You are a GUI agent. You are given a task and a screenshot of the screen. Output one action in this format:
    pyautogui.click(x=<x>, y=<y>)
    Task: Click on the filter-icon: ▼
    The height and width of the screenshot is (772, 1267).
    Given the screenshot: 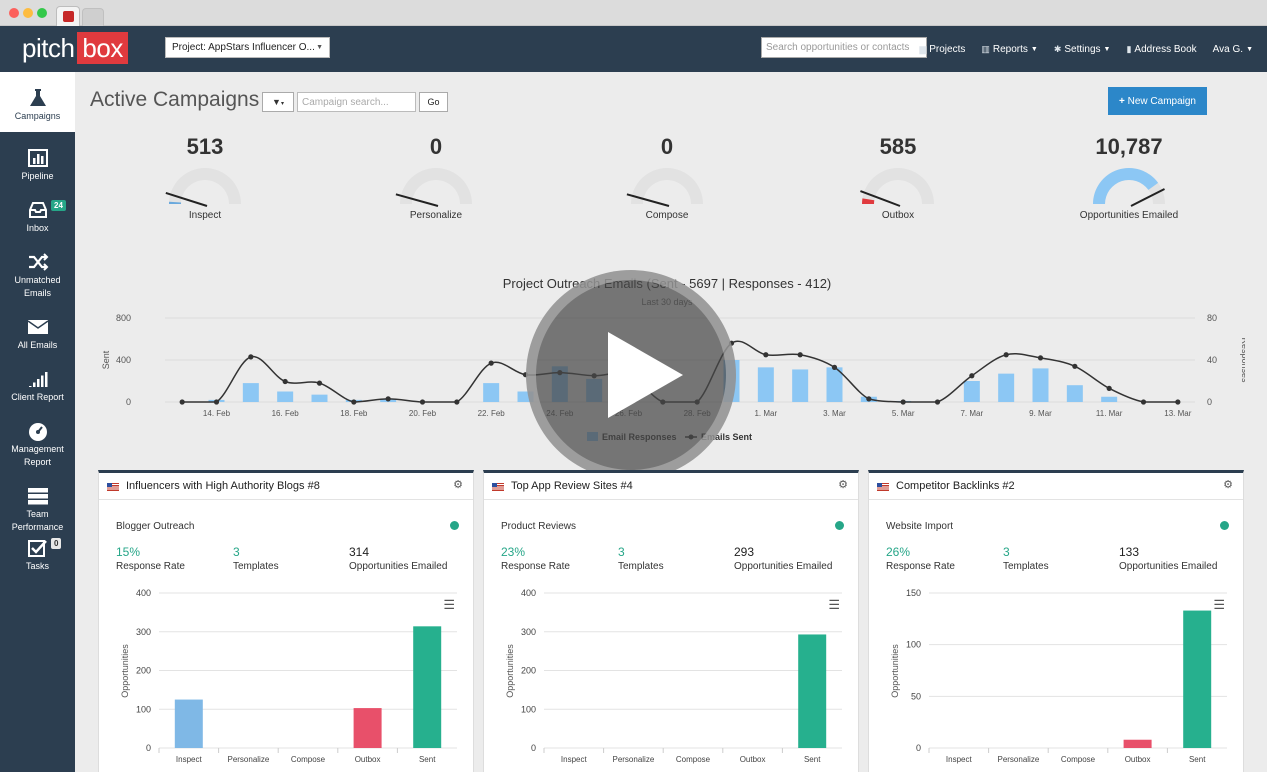 What is the action you would take?
    pyautogui.click(x=276, y=102)
    